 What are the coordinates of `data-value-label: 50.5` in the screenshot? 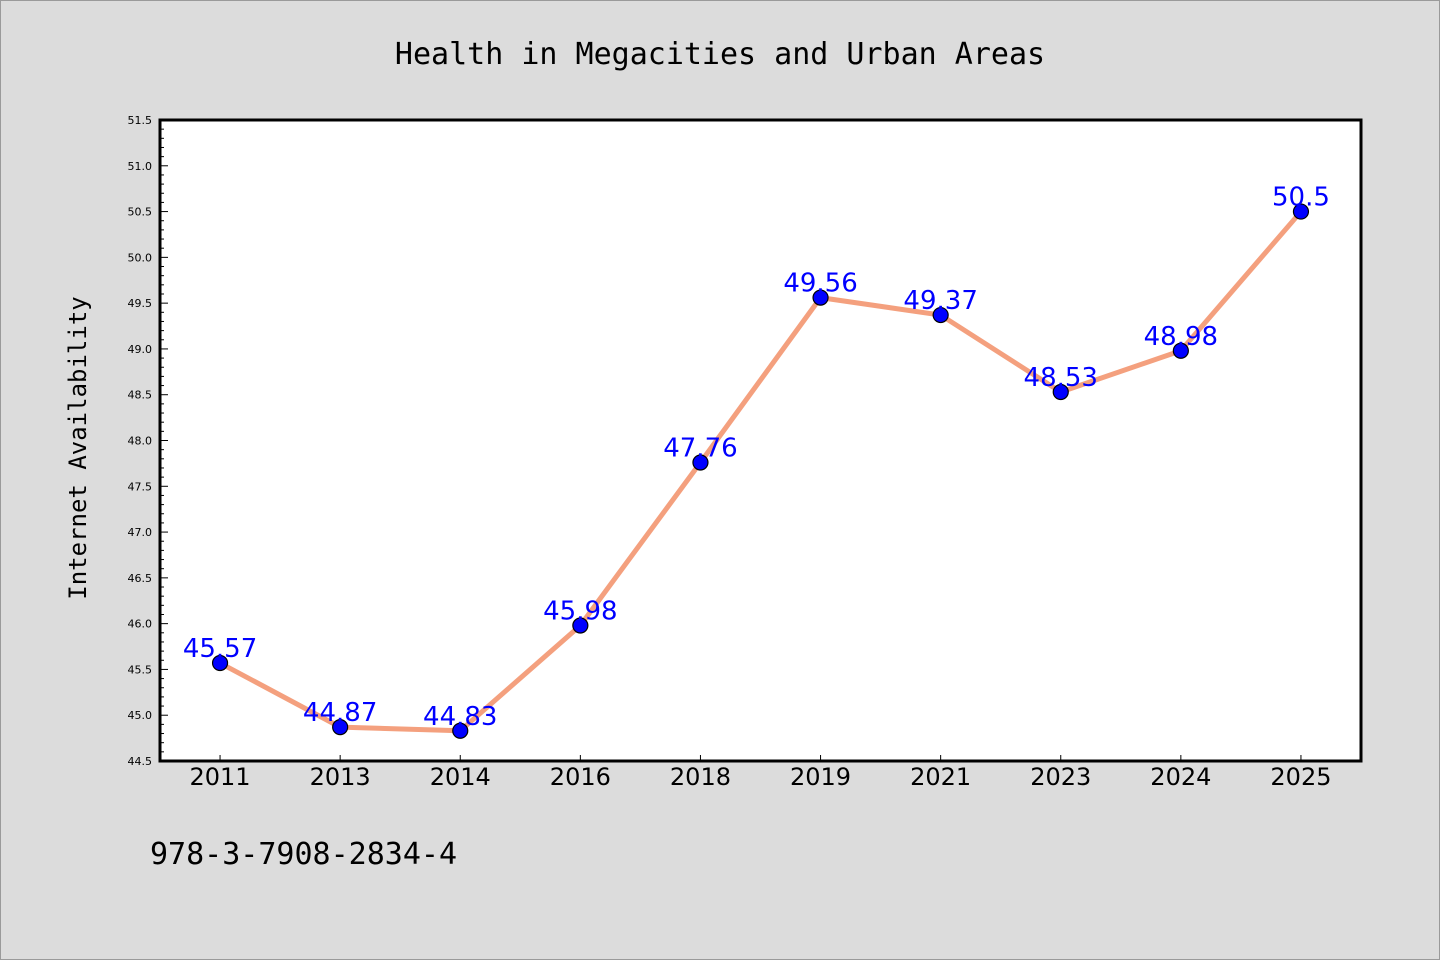 It's located at (1301, 198).